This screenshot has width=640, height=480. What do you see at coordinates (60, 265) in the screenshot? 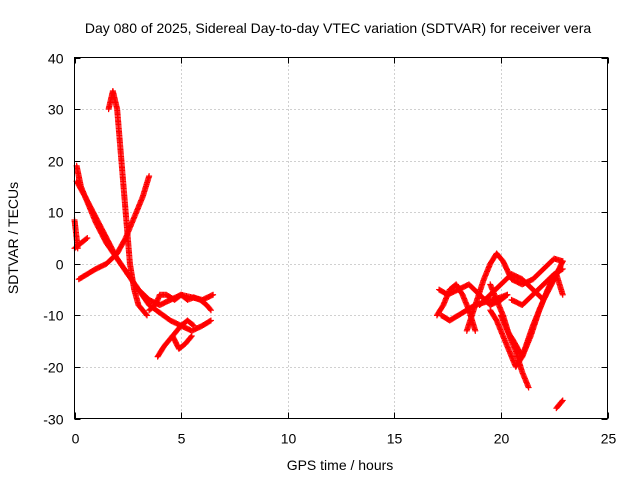
I see `y-tick-label: 0` at bounding box center [60, 265].